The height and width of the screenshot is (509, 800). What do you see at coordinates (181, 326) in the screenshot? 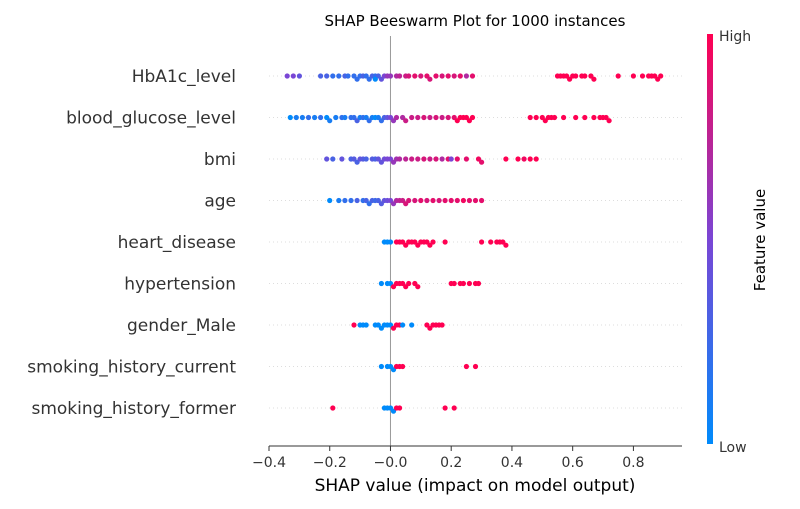
I see `feature-label: gender_Male` at bounding box center [181, 326].